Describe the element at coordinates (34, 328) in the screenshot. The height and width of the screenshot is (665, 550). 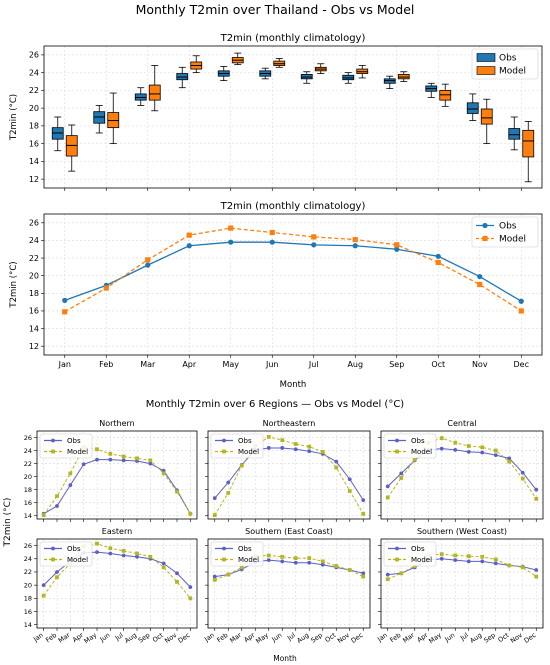
I see `y-tick-label: 14` at that location.